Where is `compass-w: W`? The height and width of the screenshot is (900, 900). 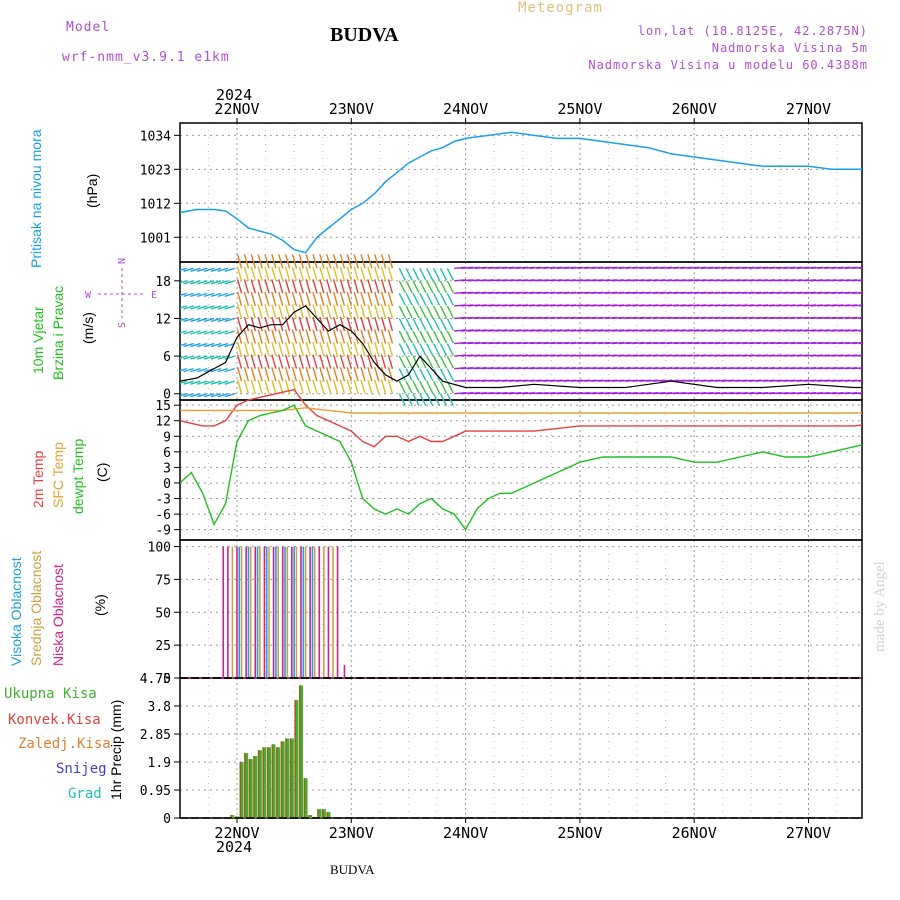
compass-w: W is located at coordinates (88, 295).